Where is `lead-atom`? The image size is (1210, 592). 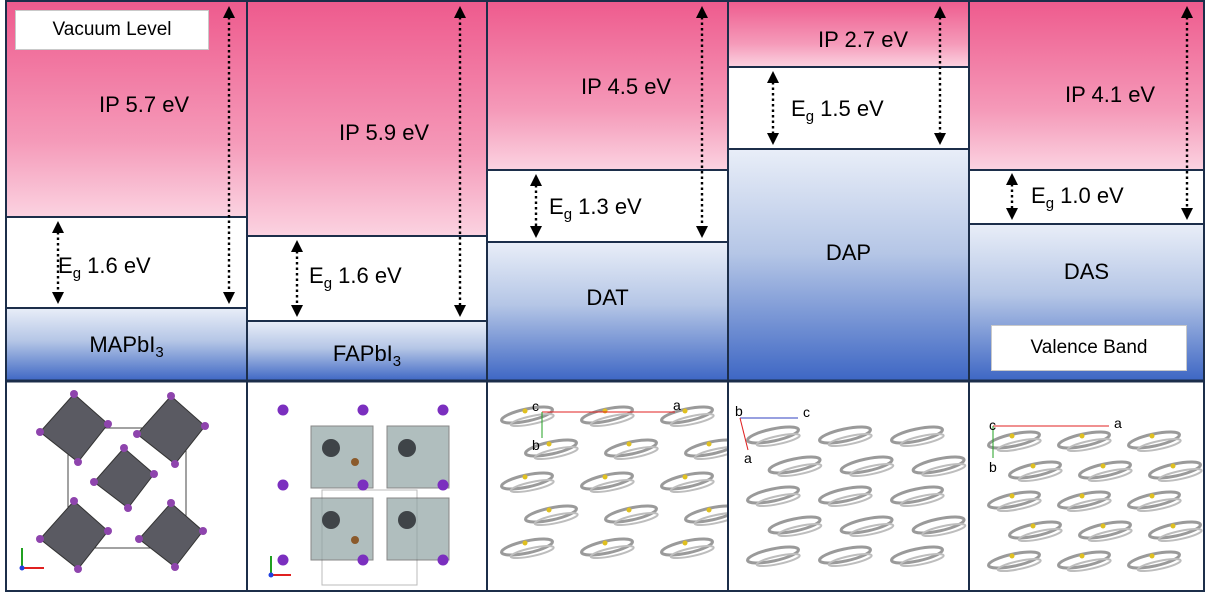 lead-atom is located at coordinates (407, 520).